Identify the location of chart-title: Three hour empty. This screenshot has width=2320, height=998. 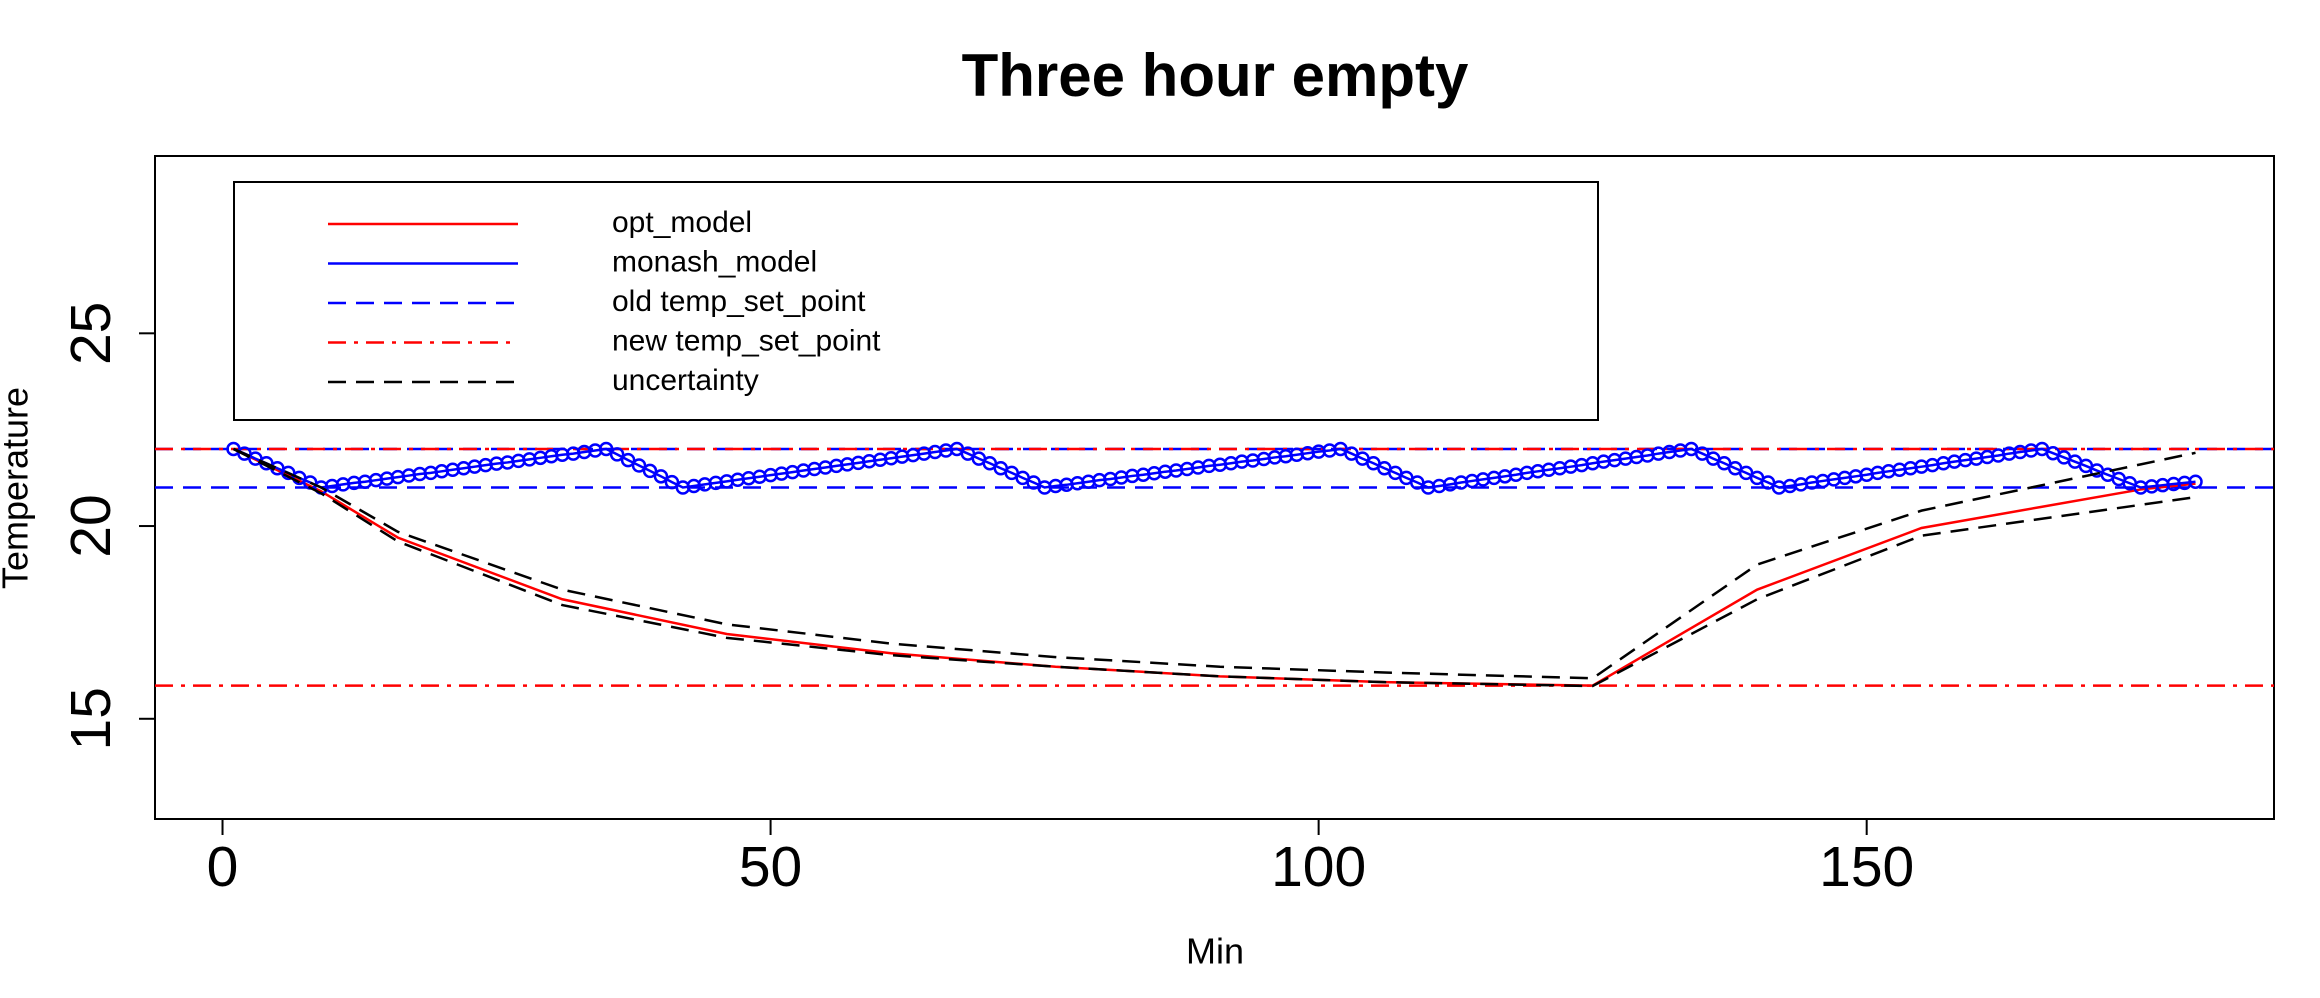
(1215, 75).